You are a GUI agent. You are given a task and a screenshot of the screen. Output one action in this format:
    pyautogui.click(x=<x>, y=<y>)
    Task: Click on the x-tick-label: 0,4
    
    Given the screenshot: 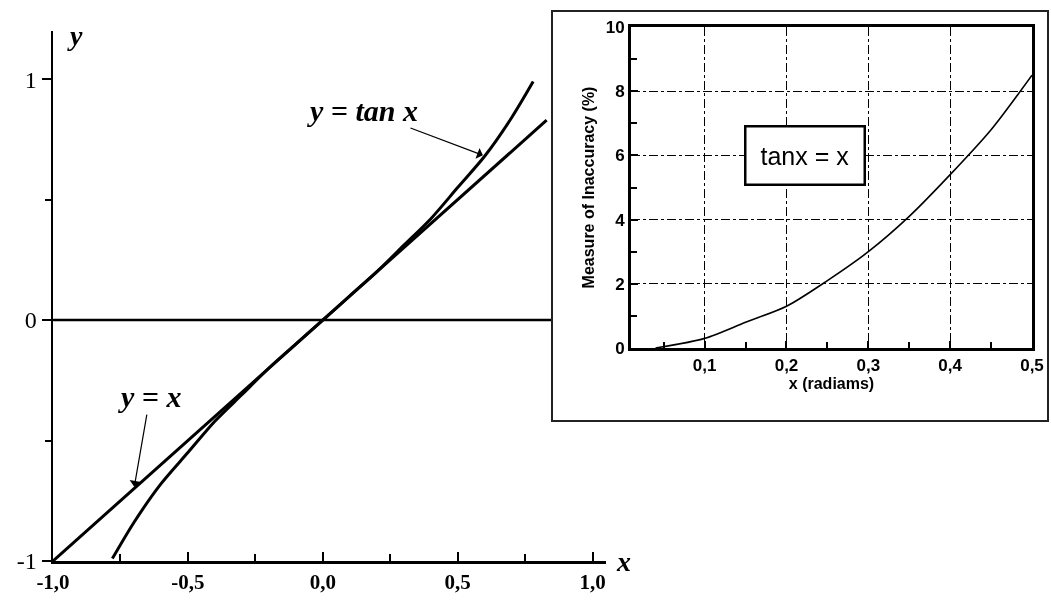 What is the action you would take?
    pyautogui.click(x=950, y=366)
    